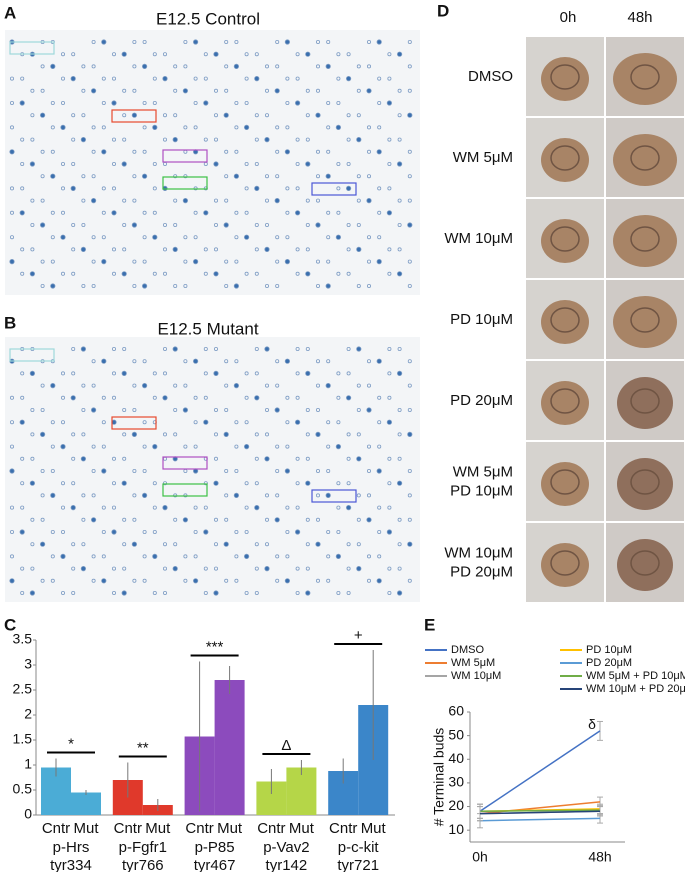 The image size is (685, 872). Describe the element at coordinates (86, 828) in the screenshot. I see `x-tick-label: Mut` at that location.